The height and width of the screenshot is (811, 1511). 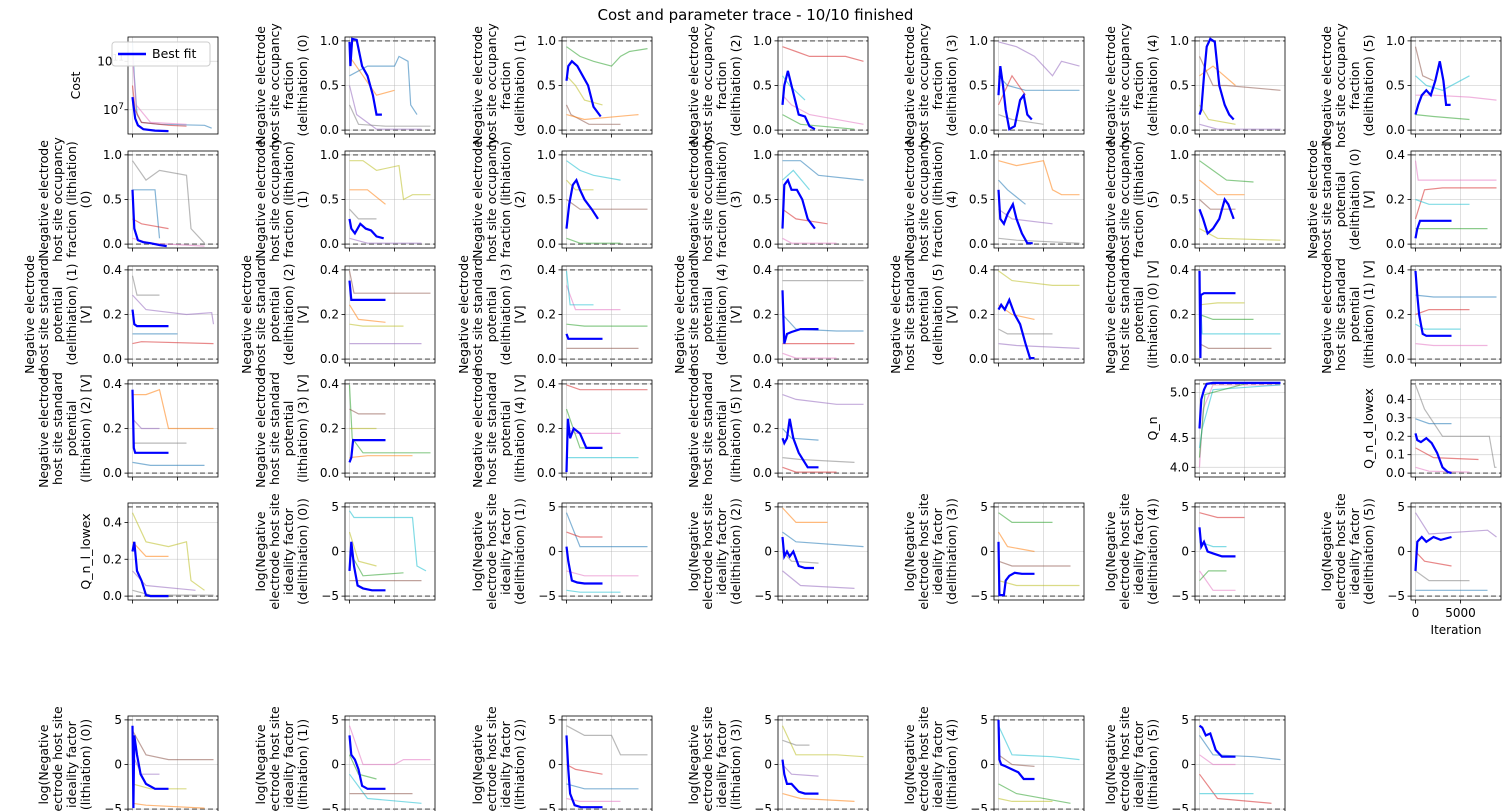 What do you see at coordinates (1179, 393) in the screenshot?
I see `y-tick-label: 5.0` at bounding box center [1179, 393].